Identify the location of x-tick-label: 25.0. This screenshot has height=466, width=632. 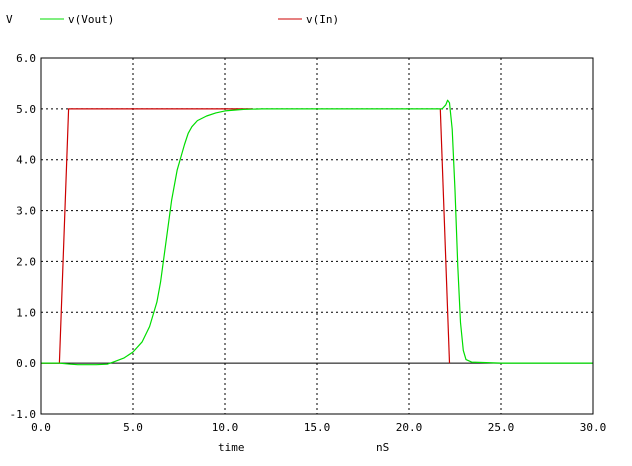
(501, 427).